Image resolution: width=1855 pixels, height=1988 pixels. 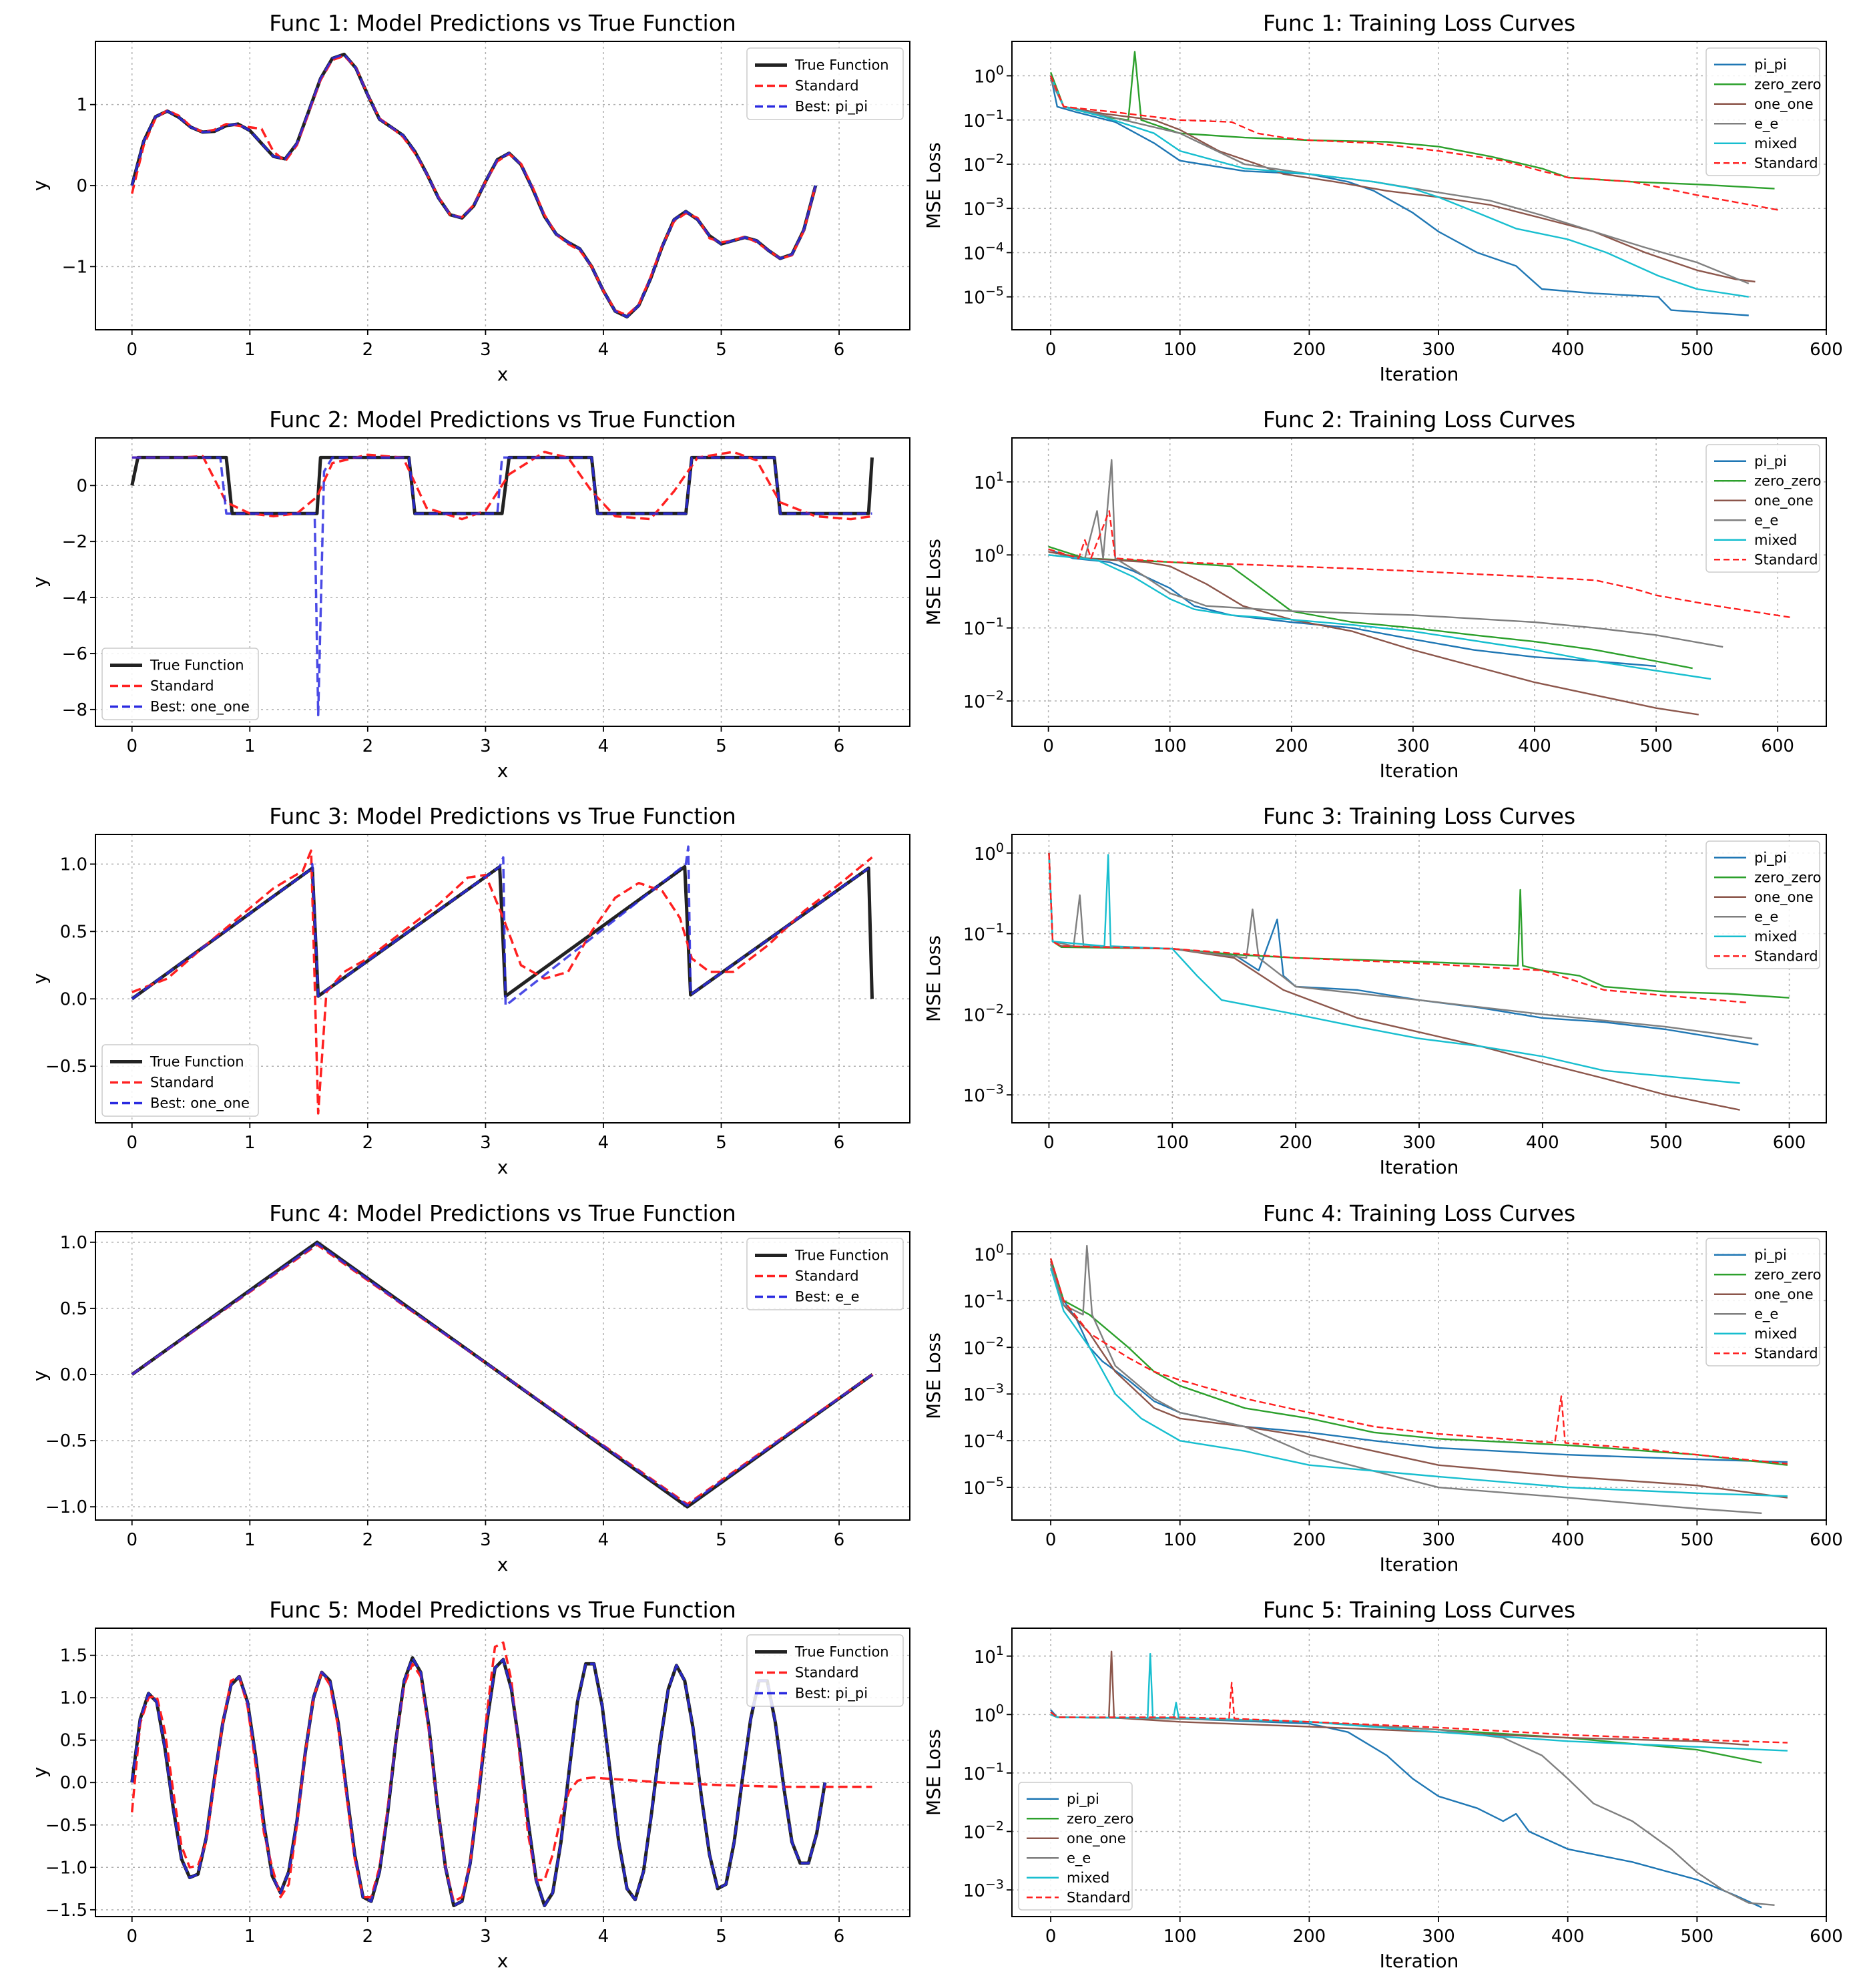 I want to click on legend-label: one_one, so click(x=1784, y=898).